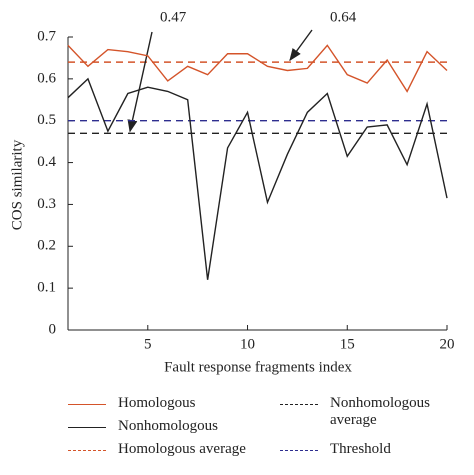 This screenshot has height=475, width=474. Describe the element at coordinates (46, 78) in the screenshot. I see `y-tick-label: 0.6` at that location.